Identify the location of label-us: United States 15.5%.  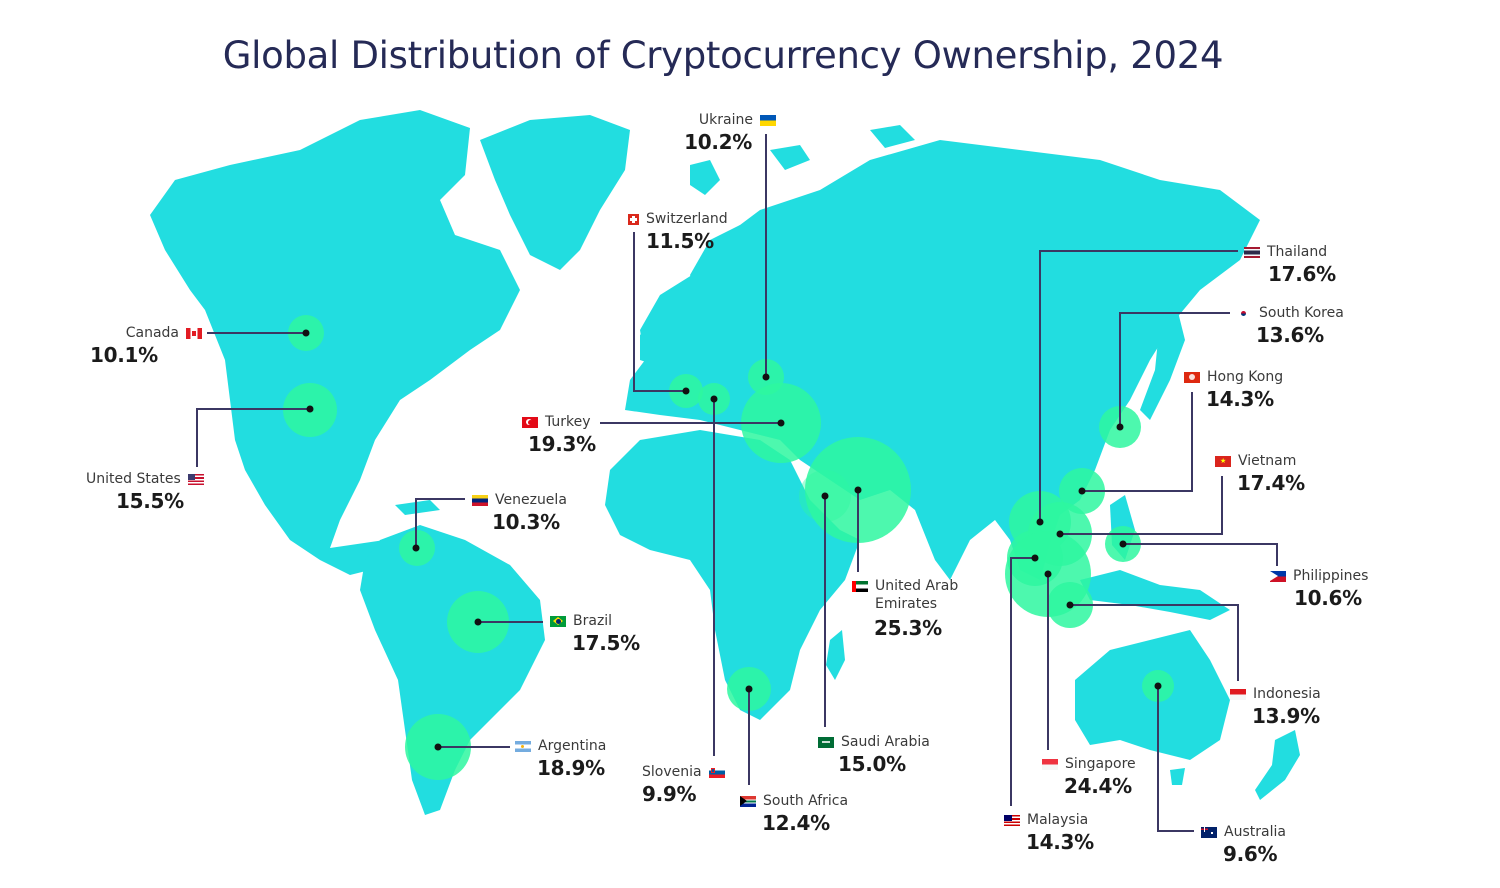
(145, 492).